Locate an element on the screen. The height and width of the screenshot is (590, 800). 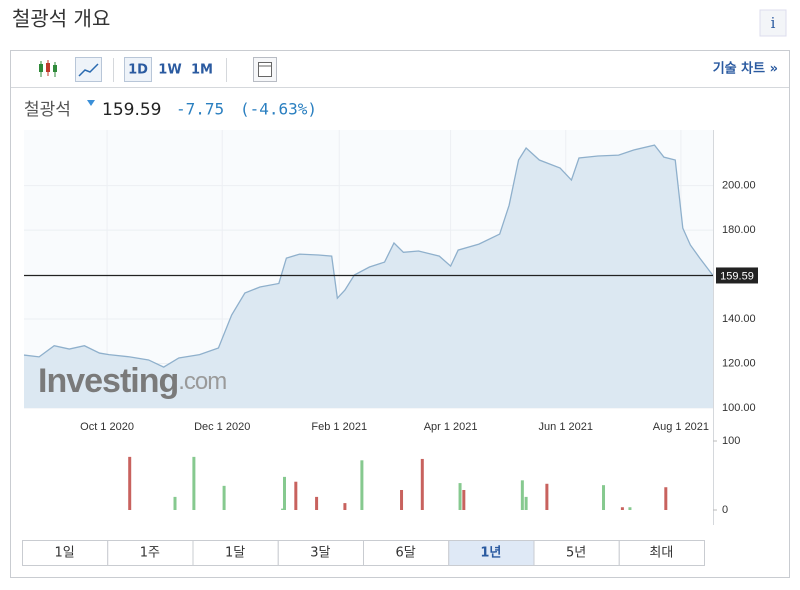
x-tick-label: Jun 1 2021 is located at coordinates (566, 427).